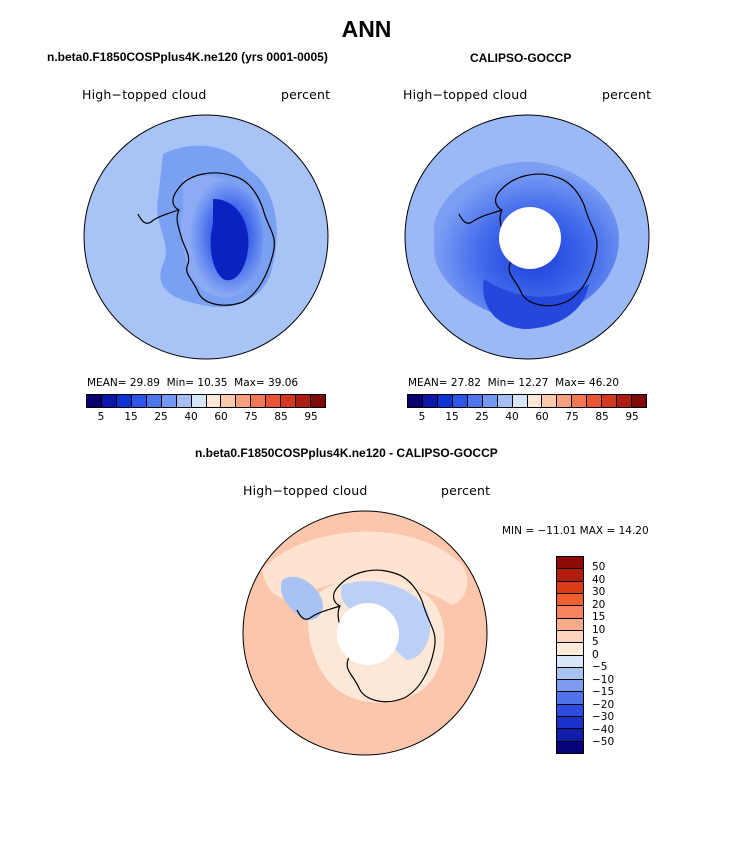  Describe the element at coordinates (251, 417) in the screenshot. I see `model-cb-label: 75` at that location.